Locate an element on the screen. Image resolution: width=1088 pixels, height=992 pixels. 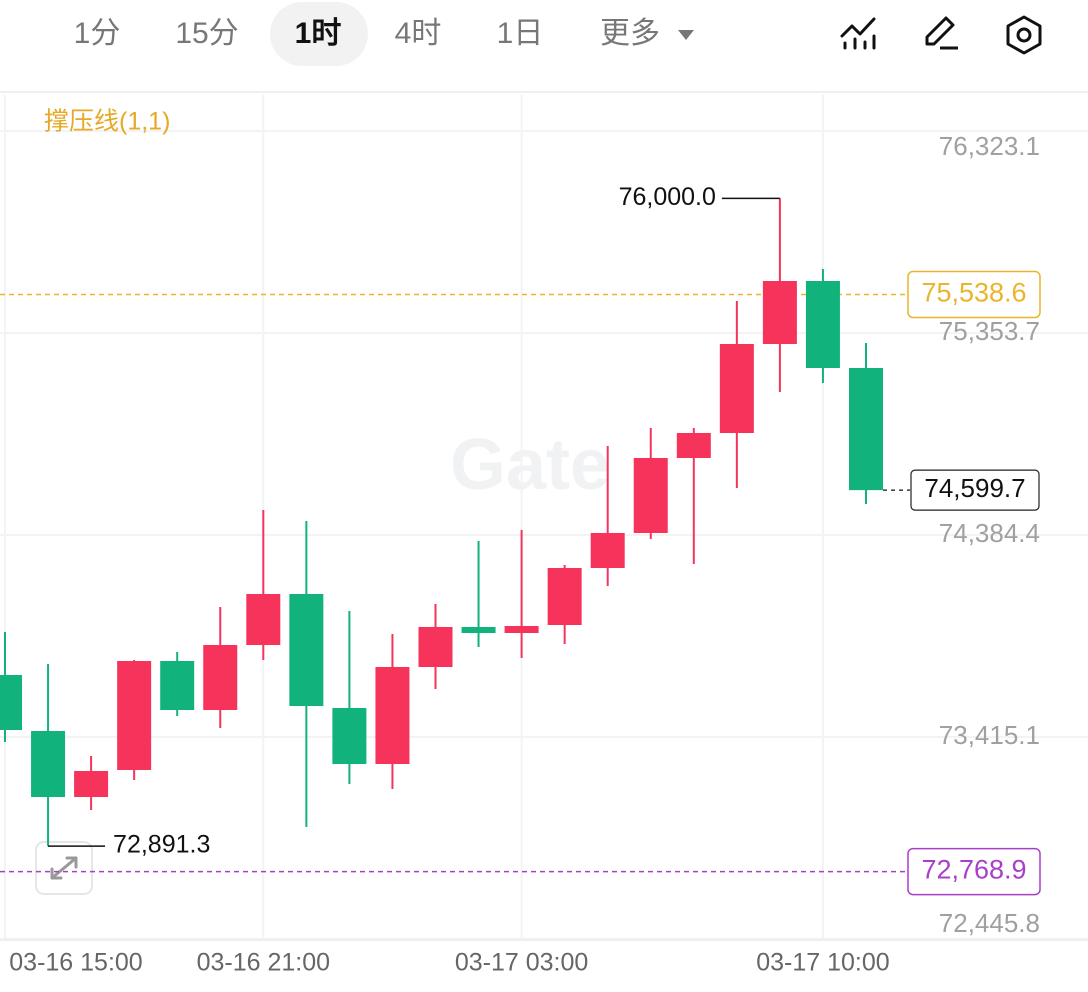
last-price-box is located at coordinates (975, 490).